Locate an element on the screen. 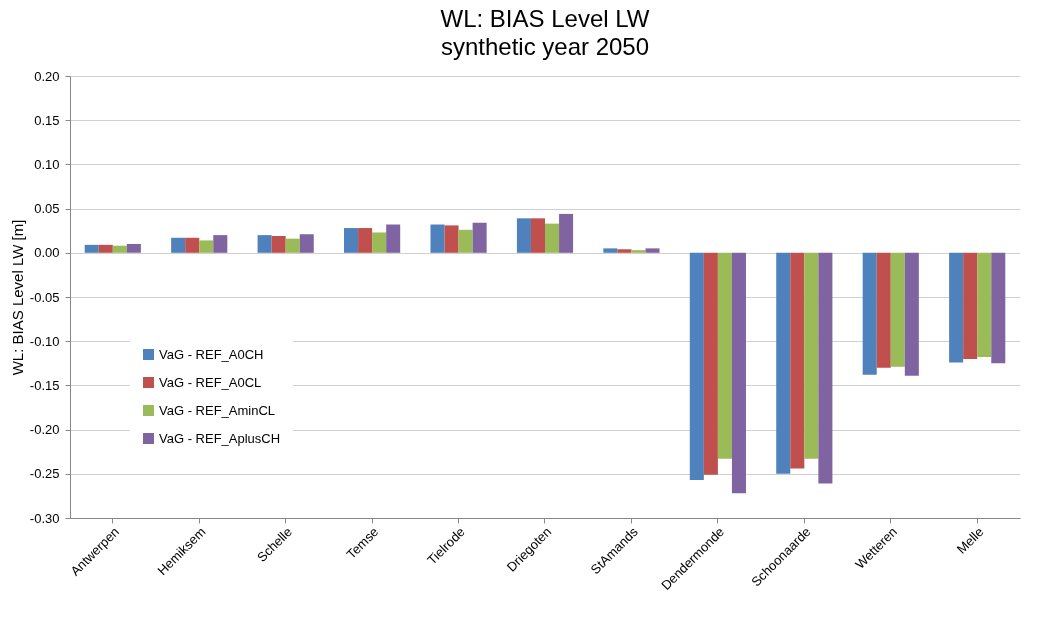 The height and width of the screenshot is (623, 1051). chart-subtitle: synthetic year 2050 is located at coordinates (545, 46).